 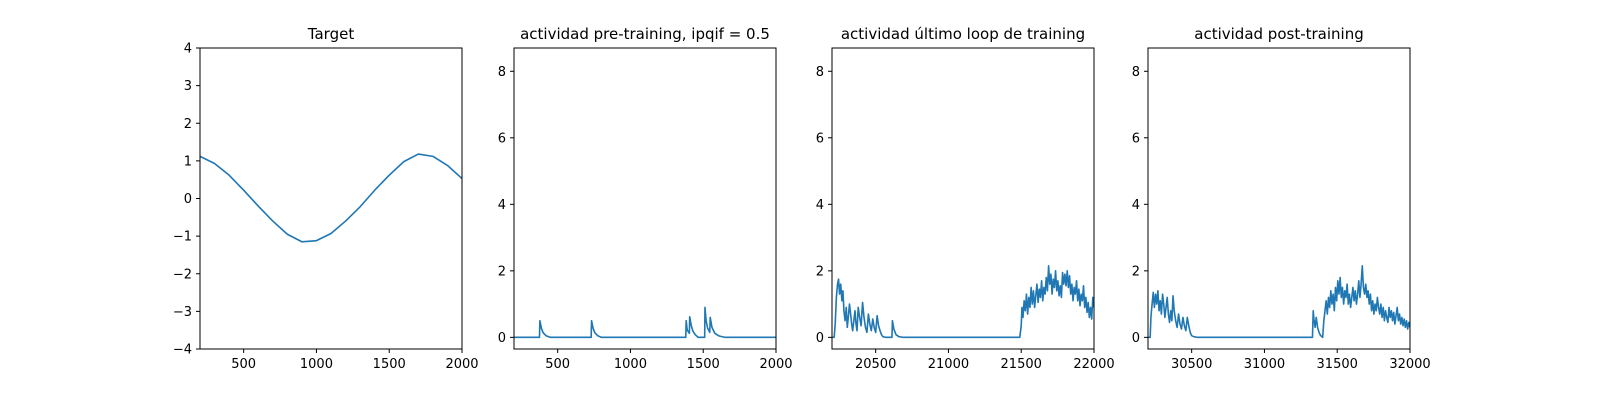 I want to click on y-tick-label: 1, so click(x=188, y=161).